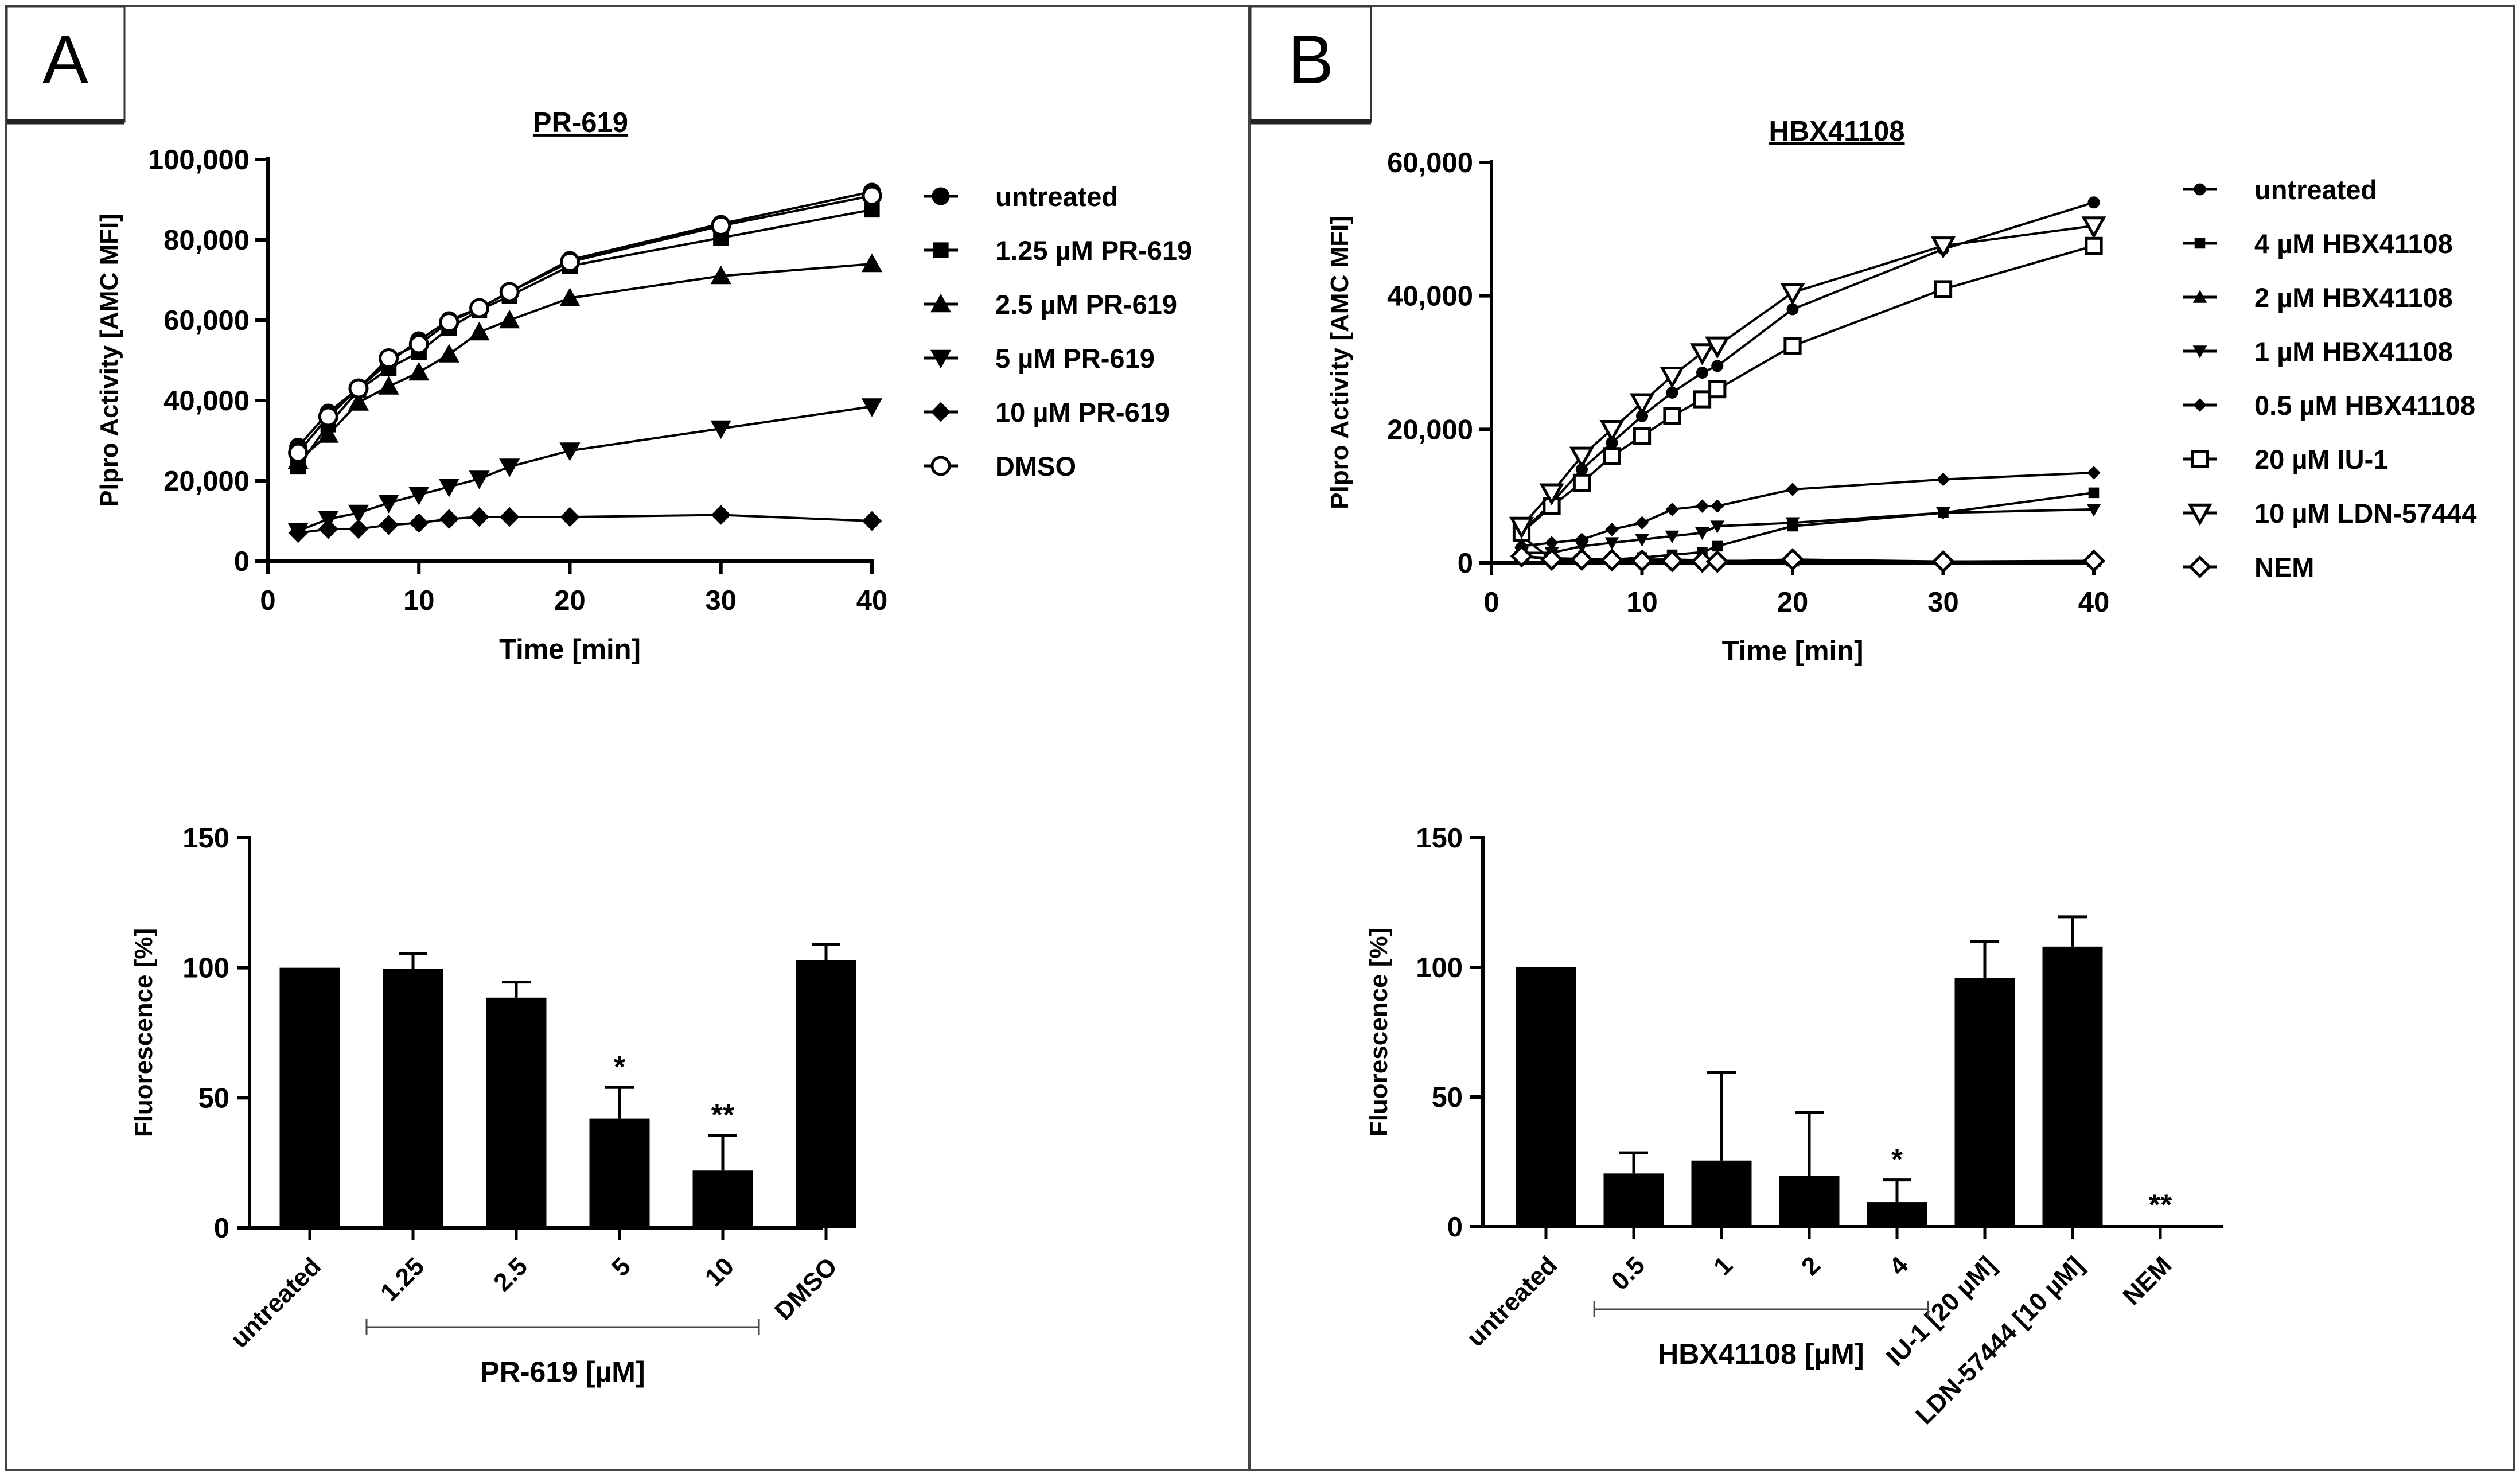 The height and width of the screenshot is (1478, 2520). Describe the element at coordinates (570, 600) in the screenshot. I see `x-tick-label: 20` at that location.